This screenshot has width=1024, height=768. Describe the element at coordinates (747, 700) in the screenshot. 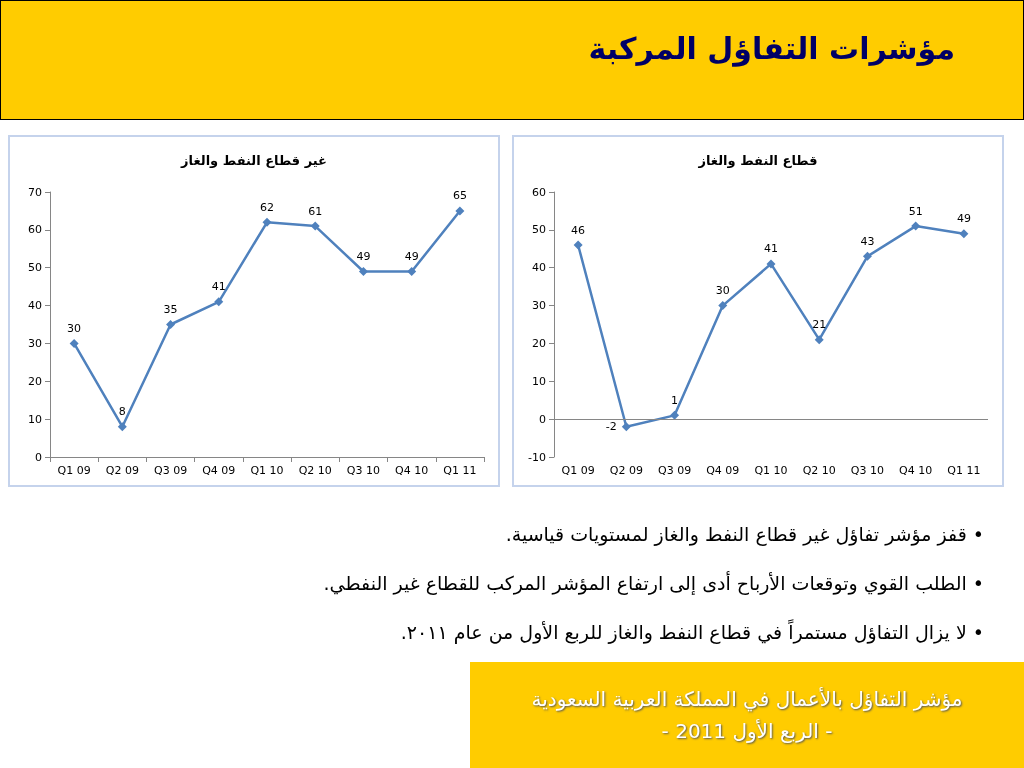

I see `text: مؤشر التفاؤل بالأعمال في المملكة العربية السعودية` at that location.